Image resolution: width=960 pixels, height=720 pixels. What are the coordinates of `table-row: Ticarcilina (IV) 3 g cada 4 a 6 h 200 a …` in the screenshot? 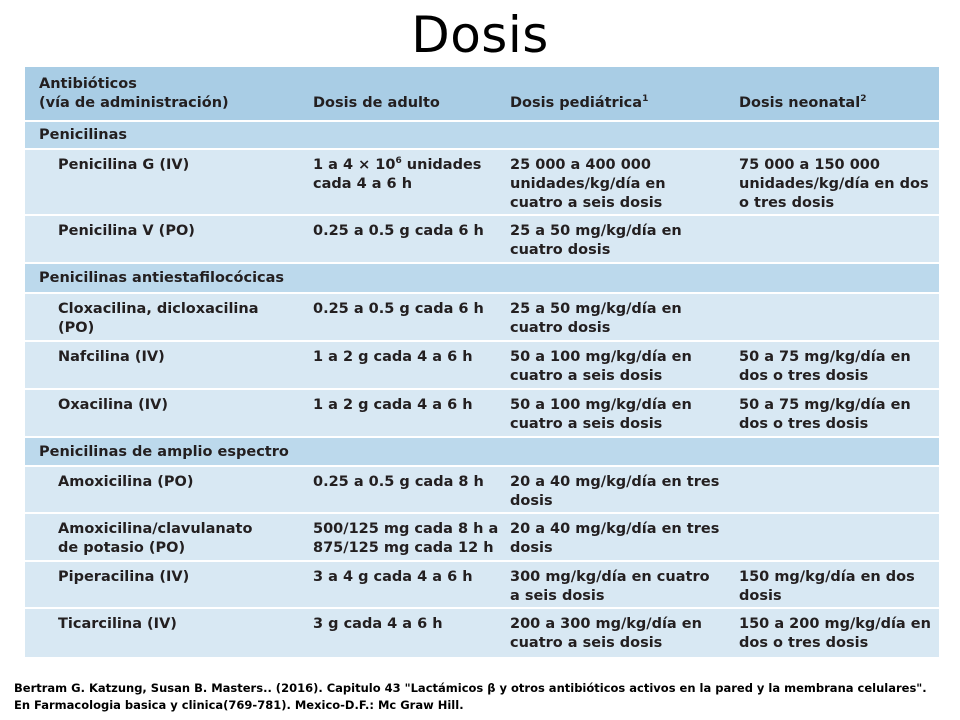 It's located at (482, 632).